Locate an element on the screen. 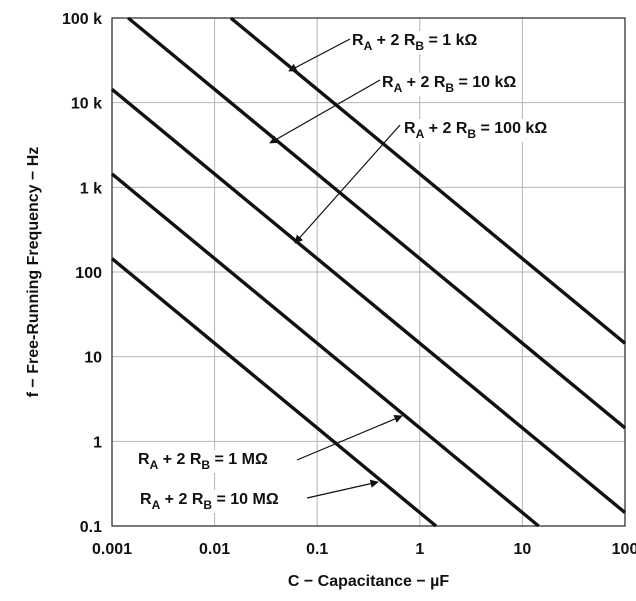  y-axis-label: f − Free-Running Frequency − Hz is located at coordinates (33, 272).